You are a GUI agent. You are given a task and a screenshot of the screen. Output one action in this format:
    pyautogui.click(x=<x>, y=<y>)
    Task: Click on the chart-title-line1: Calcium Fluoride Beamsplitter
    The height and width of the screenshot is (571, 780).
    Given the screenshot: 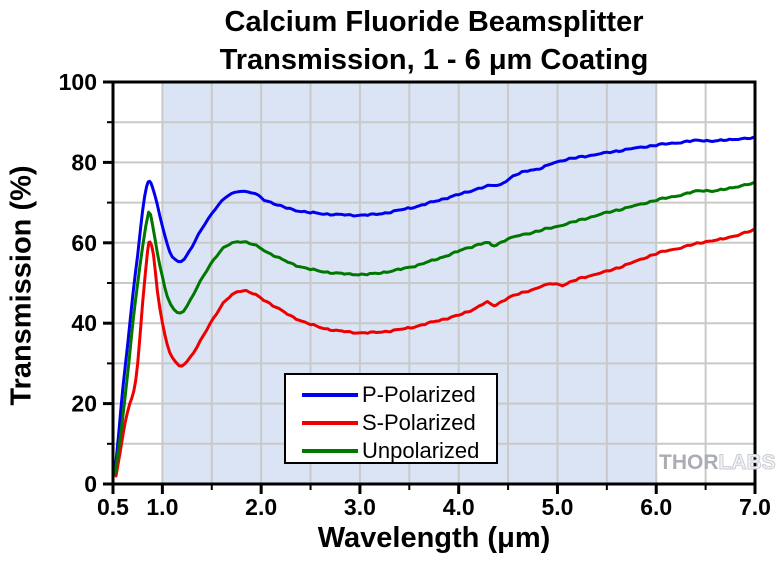 What is the action you would take?
    pyautogui.click(x=434, y=22)
    